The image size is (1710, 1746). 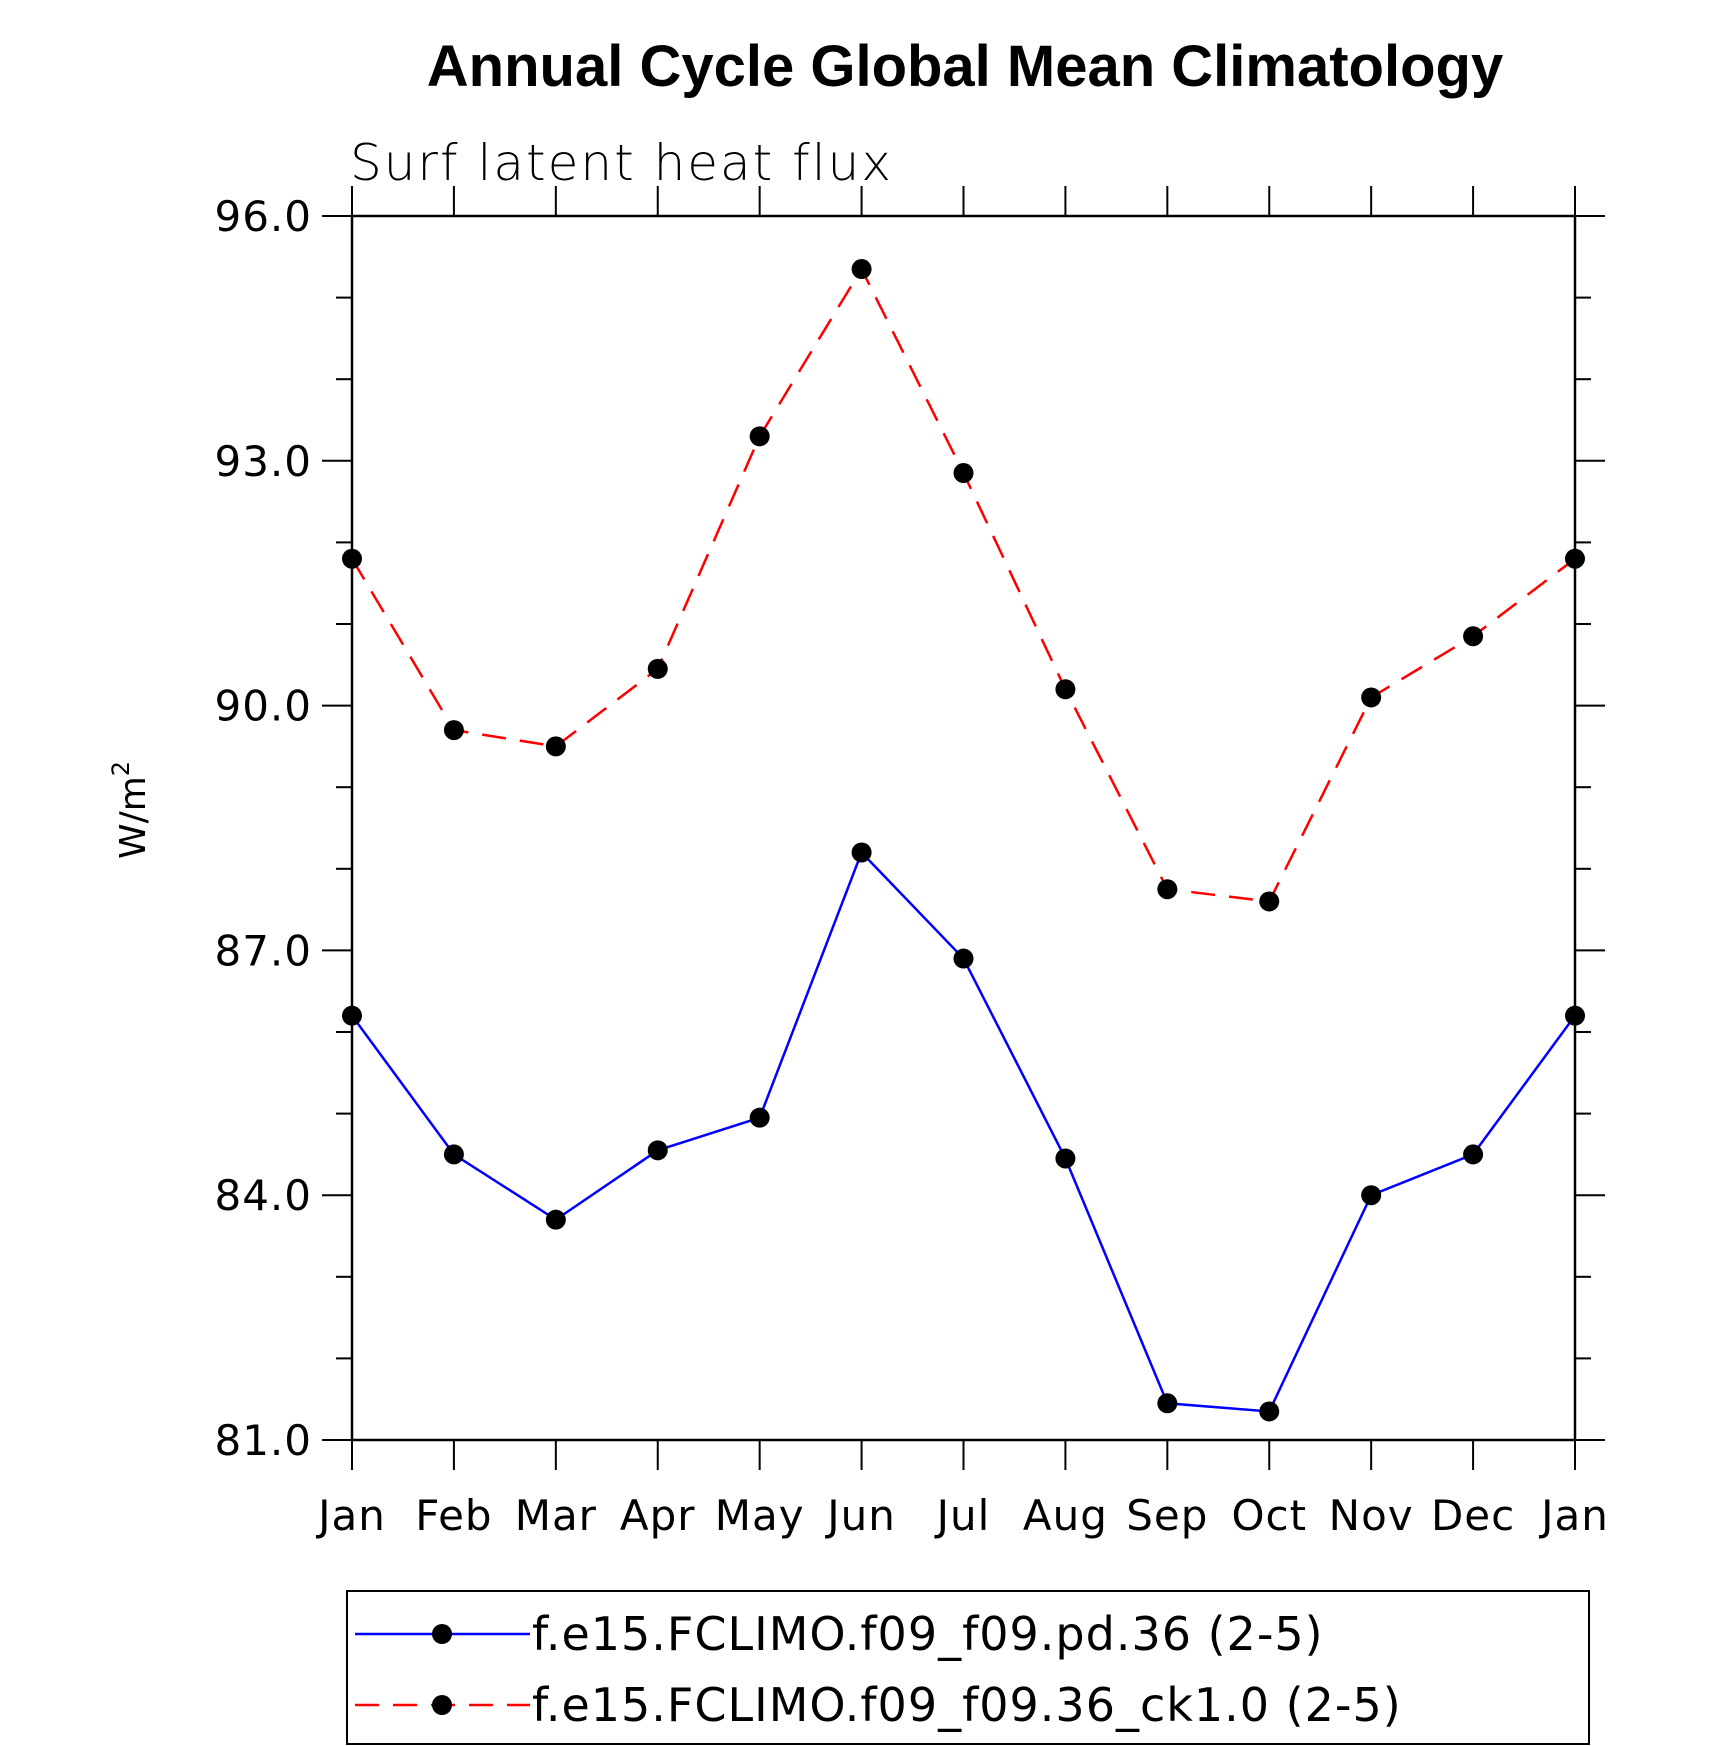 I want to click on x-tick-label: Feb, so click(x=453, y=1515).